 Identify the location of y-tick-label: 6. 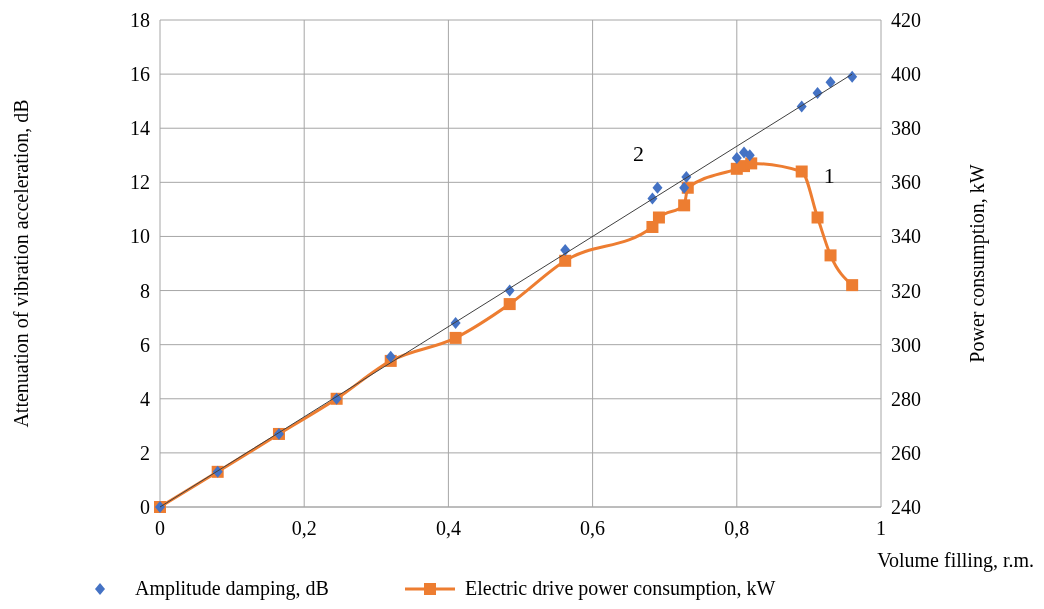
(145, 344).